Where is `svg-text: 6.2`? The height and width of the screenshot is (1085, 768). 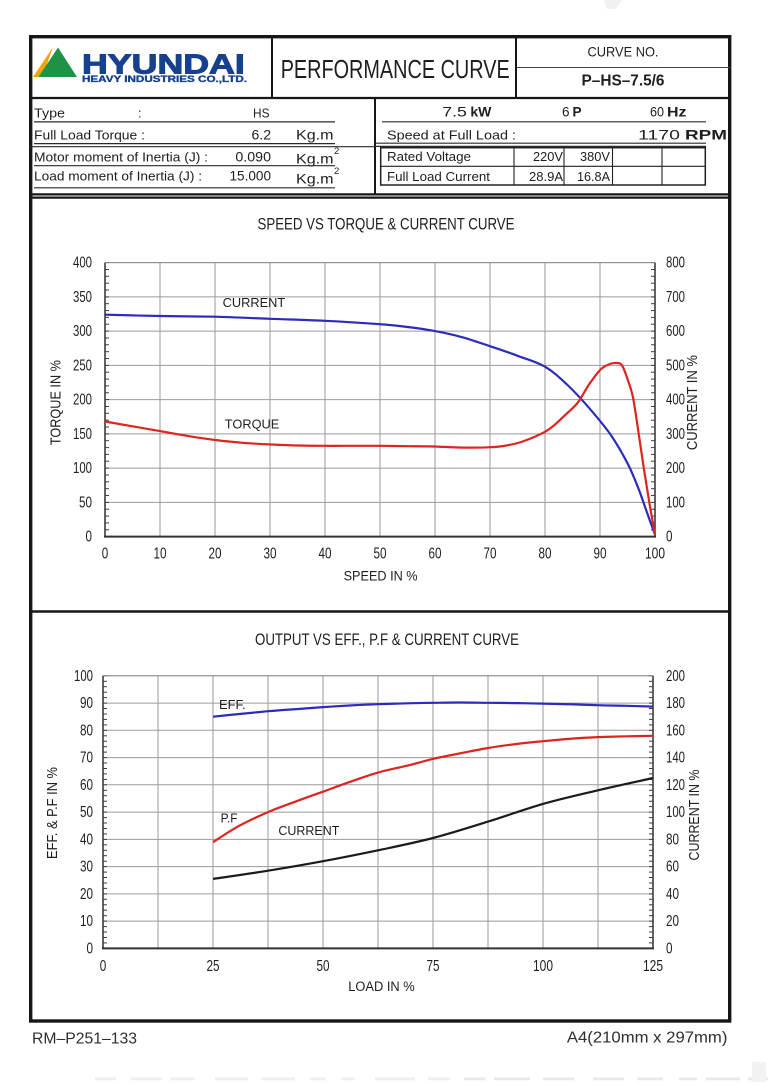 svg-text: 6.2 is located at coordinates (262, 135).